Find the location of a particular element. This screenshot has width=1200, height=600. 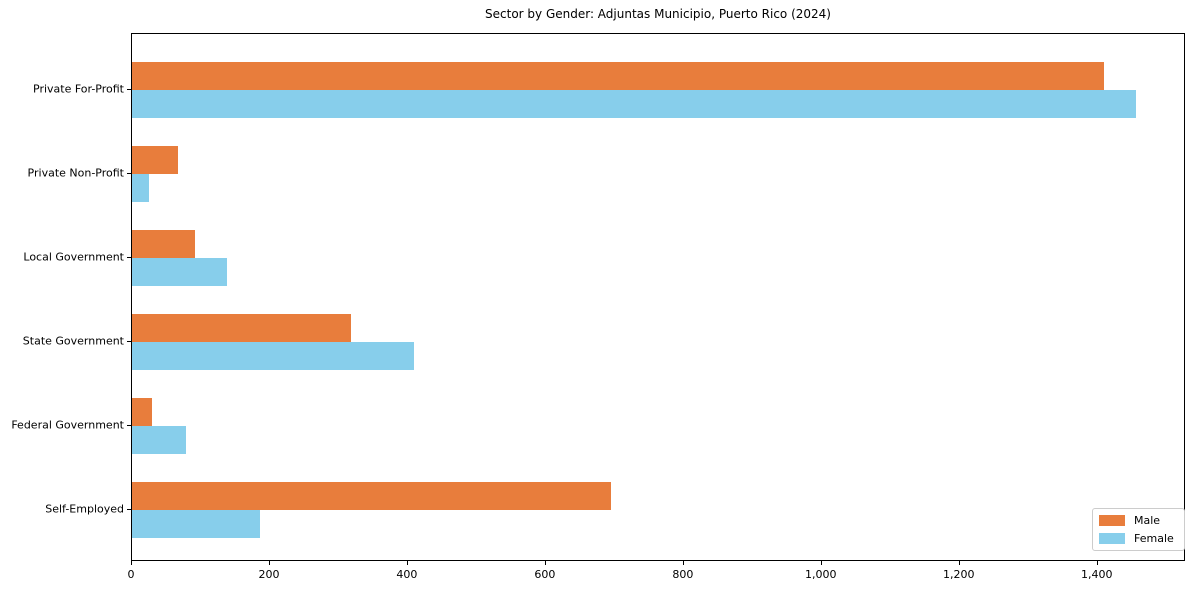

bar-female-local-government is located at coordinates (179, 272).